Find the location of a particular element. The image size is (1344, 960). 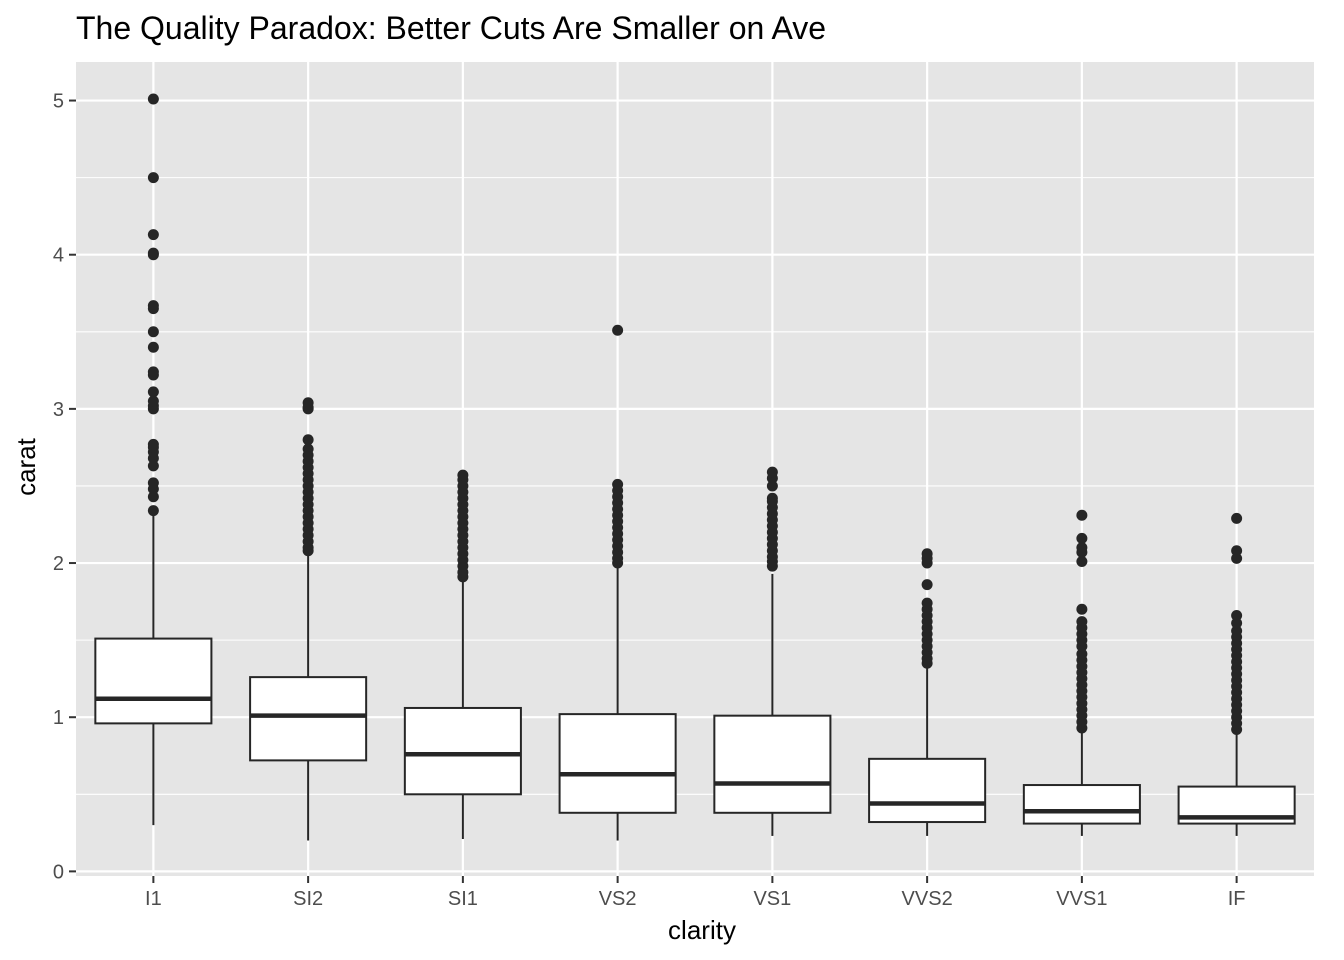

y-axis-title: carat is located at coordinates (26, 466).